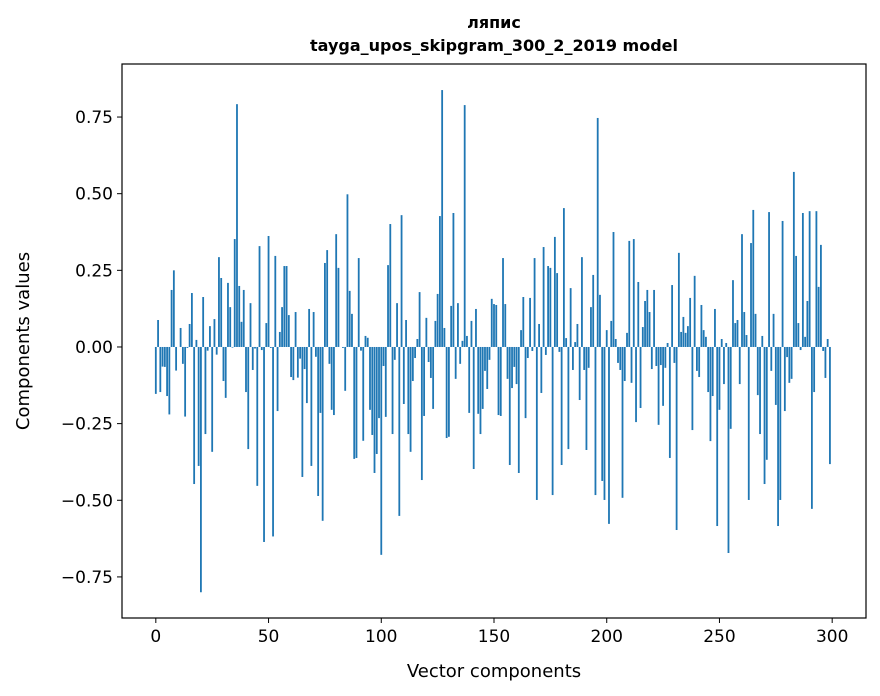 This screenshot has width=880, height=696. What do you see at coordinates (494, 671) in the screenshot?
I see `x-axis-label: Vector components` at bounding box center [494, 671].